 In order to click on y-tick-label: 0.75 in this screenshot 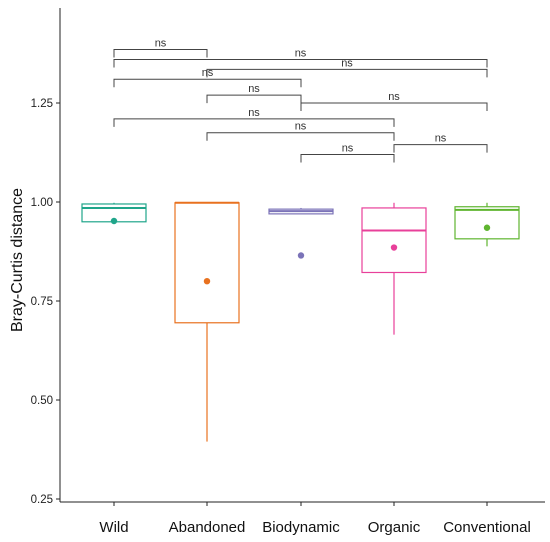, I will do `click(42, 302)`.